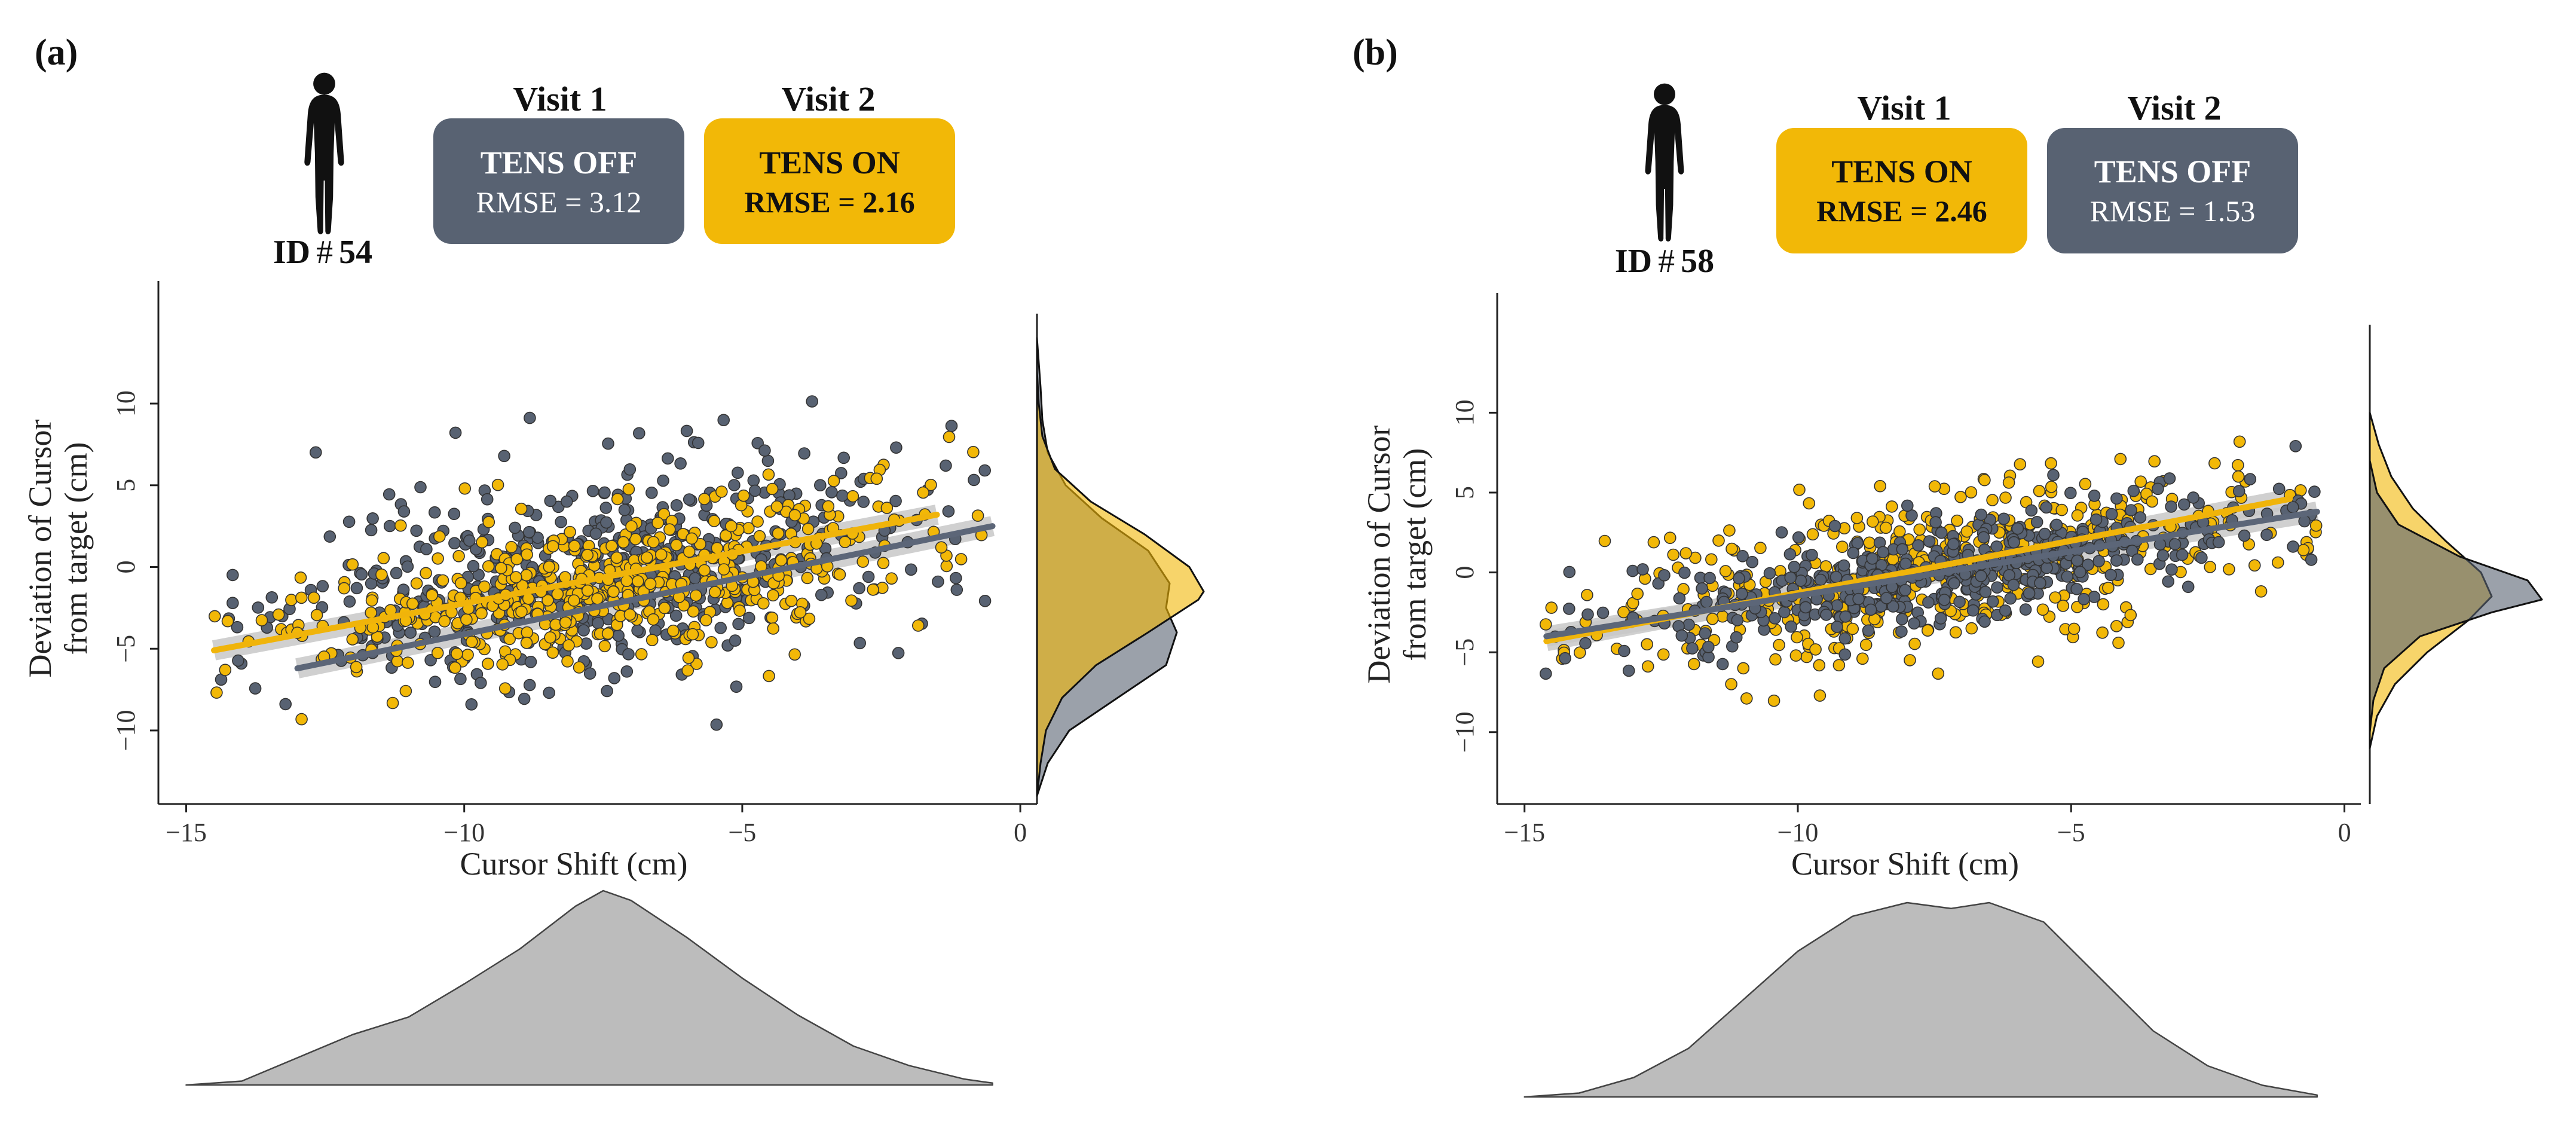 This screenshot has height=1131, width=2576. What do you see at coordinates (828, 99) in the screenshot?
I see `visit-2-label: Visit 2` at bounding box center [828, 99].